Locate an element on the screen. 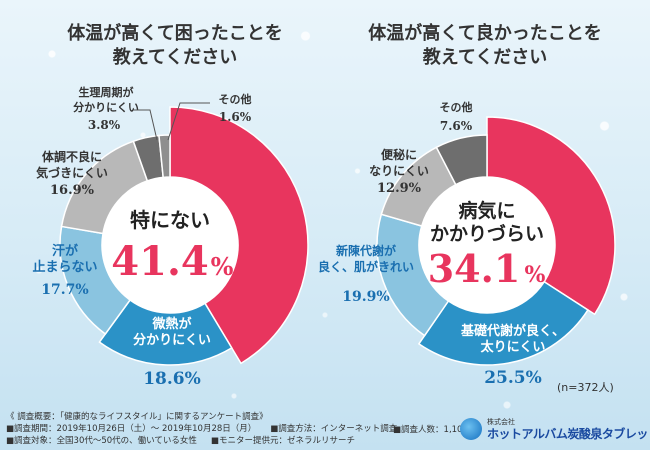 Image resolution: width=650 pixels, height=450 pixels. right-slice-label: なりにくい is located at coordinates (399, 171).